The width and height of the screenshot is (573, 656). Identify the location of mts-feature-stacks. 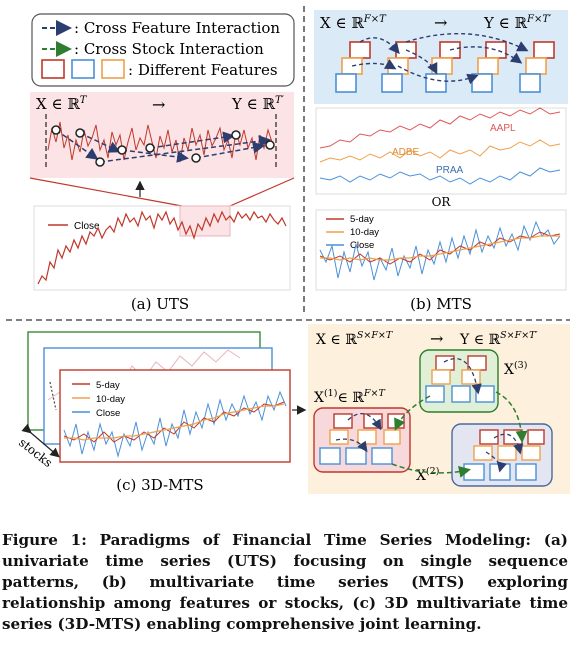
(445, 67).